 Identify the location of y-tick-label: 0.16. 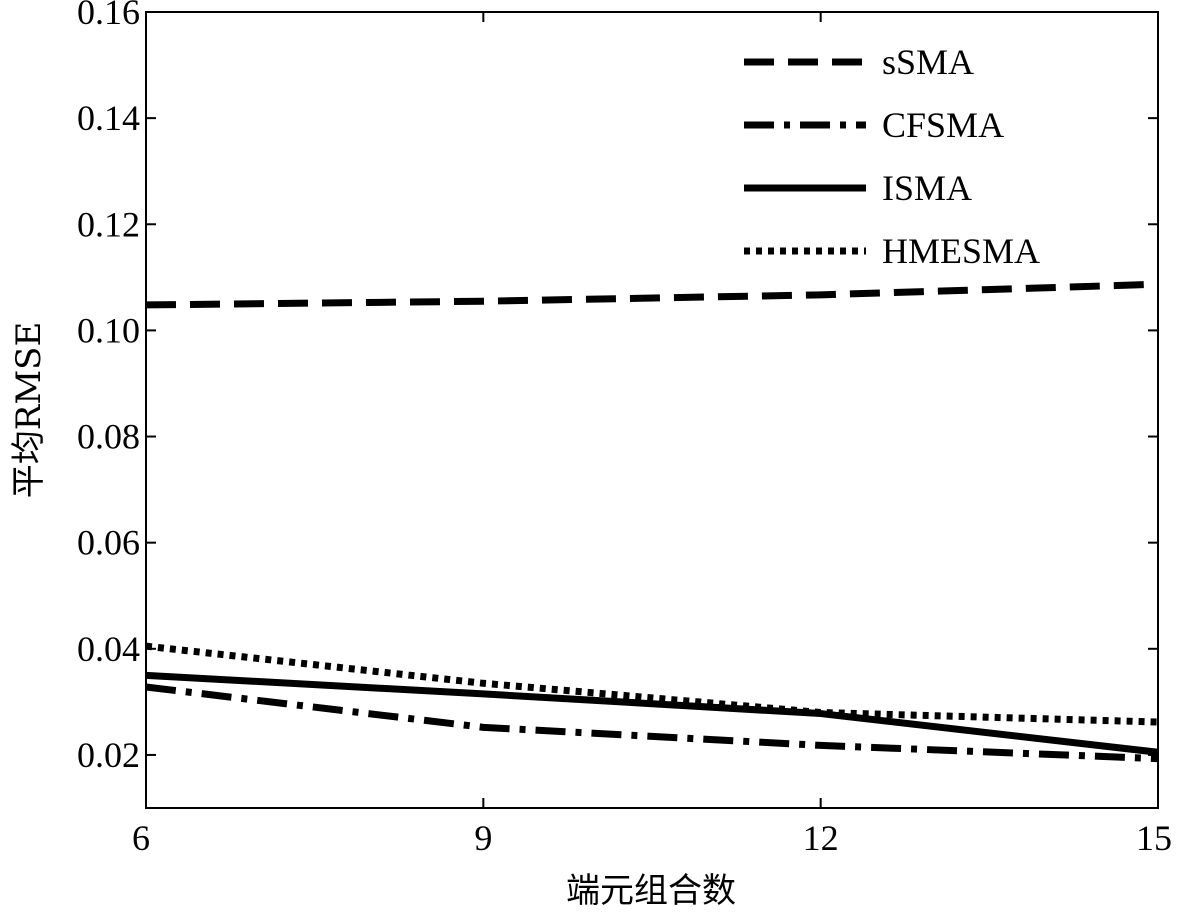
(108, 16).